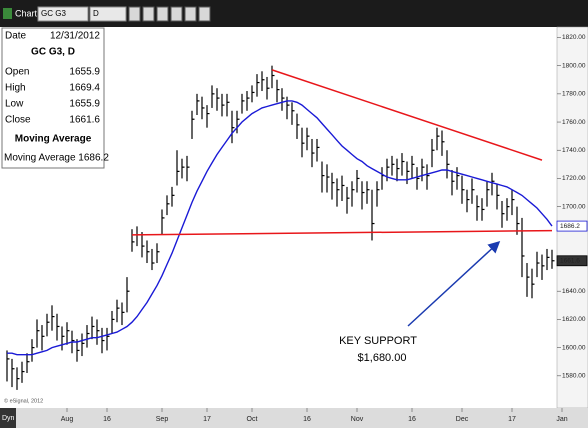  I want to click on y-tick-label: 1740.00, so click(574, 150).